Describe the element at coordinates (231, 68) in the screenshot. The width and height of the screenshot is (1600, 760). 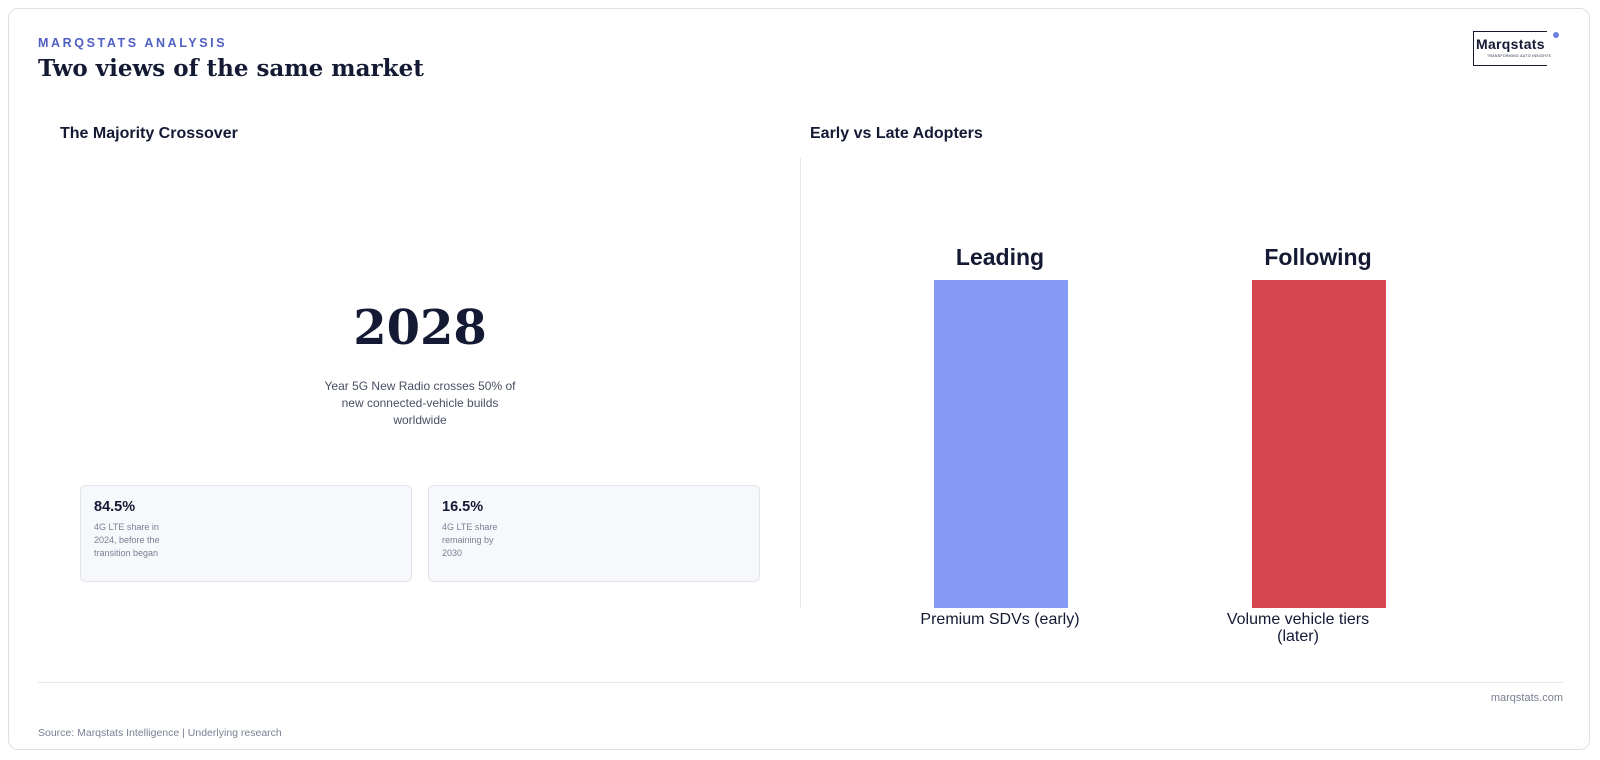
I see `page-title: Two views of the same market` at that location.